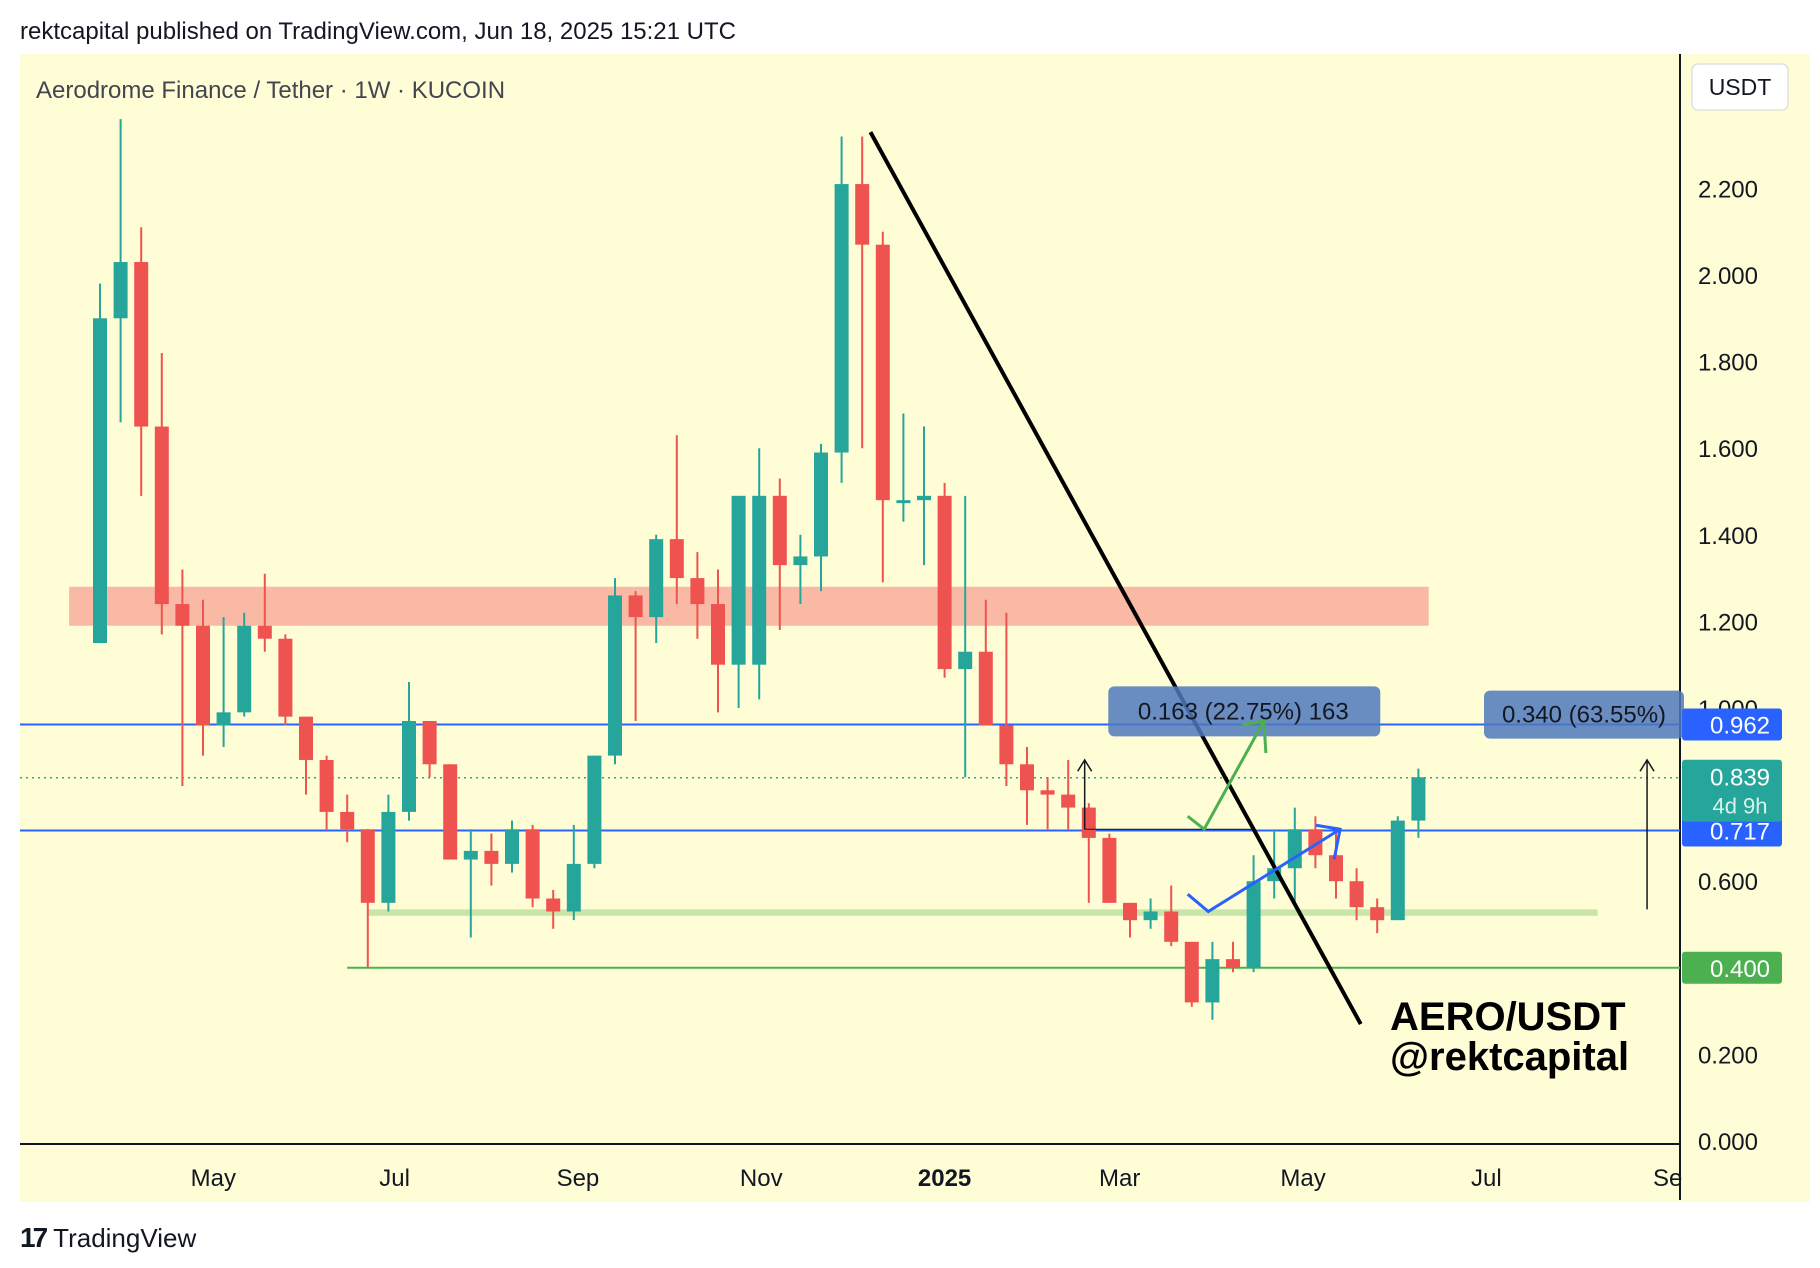 Image resolution: width=1820 pixels, height=1268 pixels. I want to click on last-price-badge, so click(1732, 790).